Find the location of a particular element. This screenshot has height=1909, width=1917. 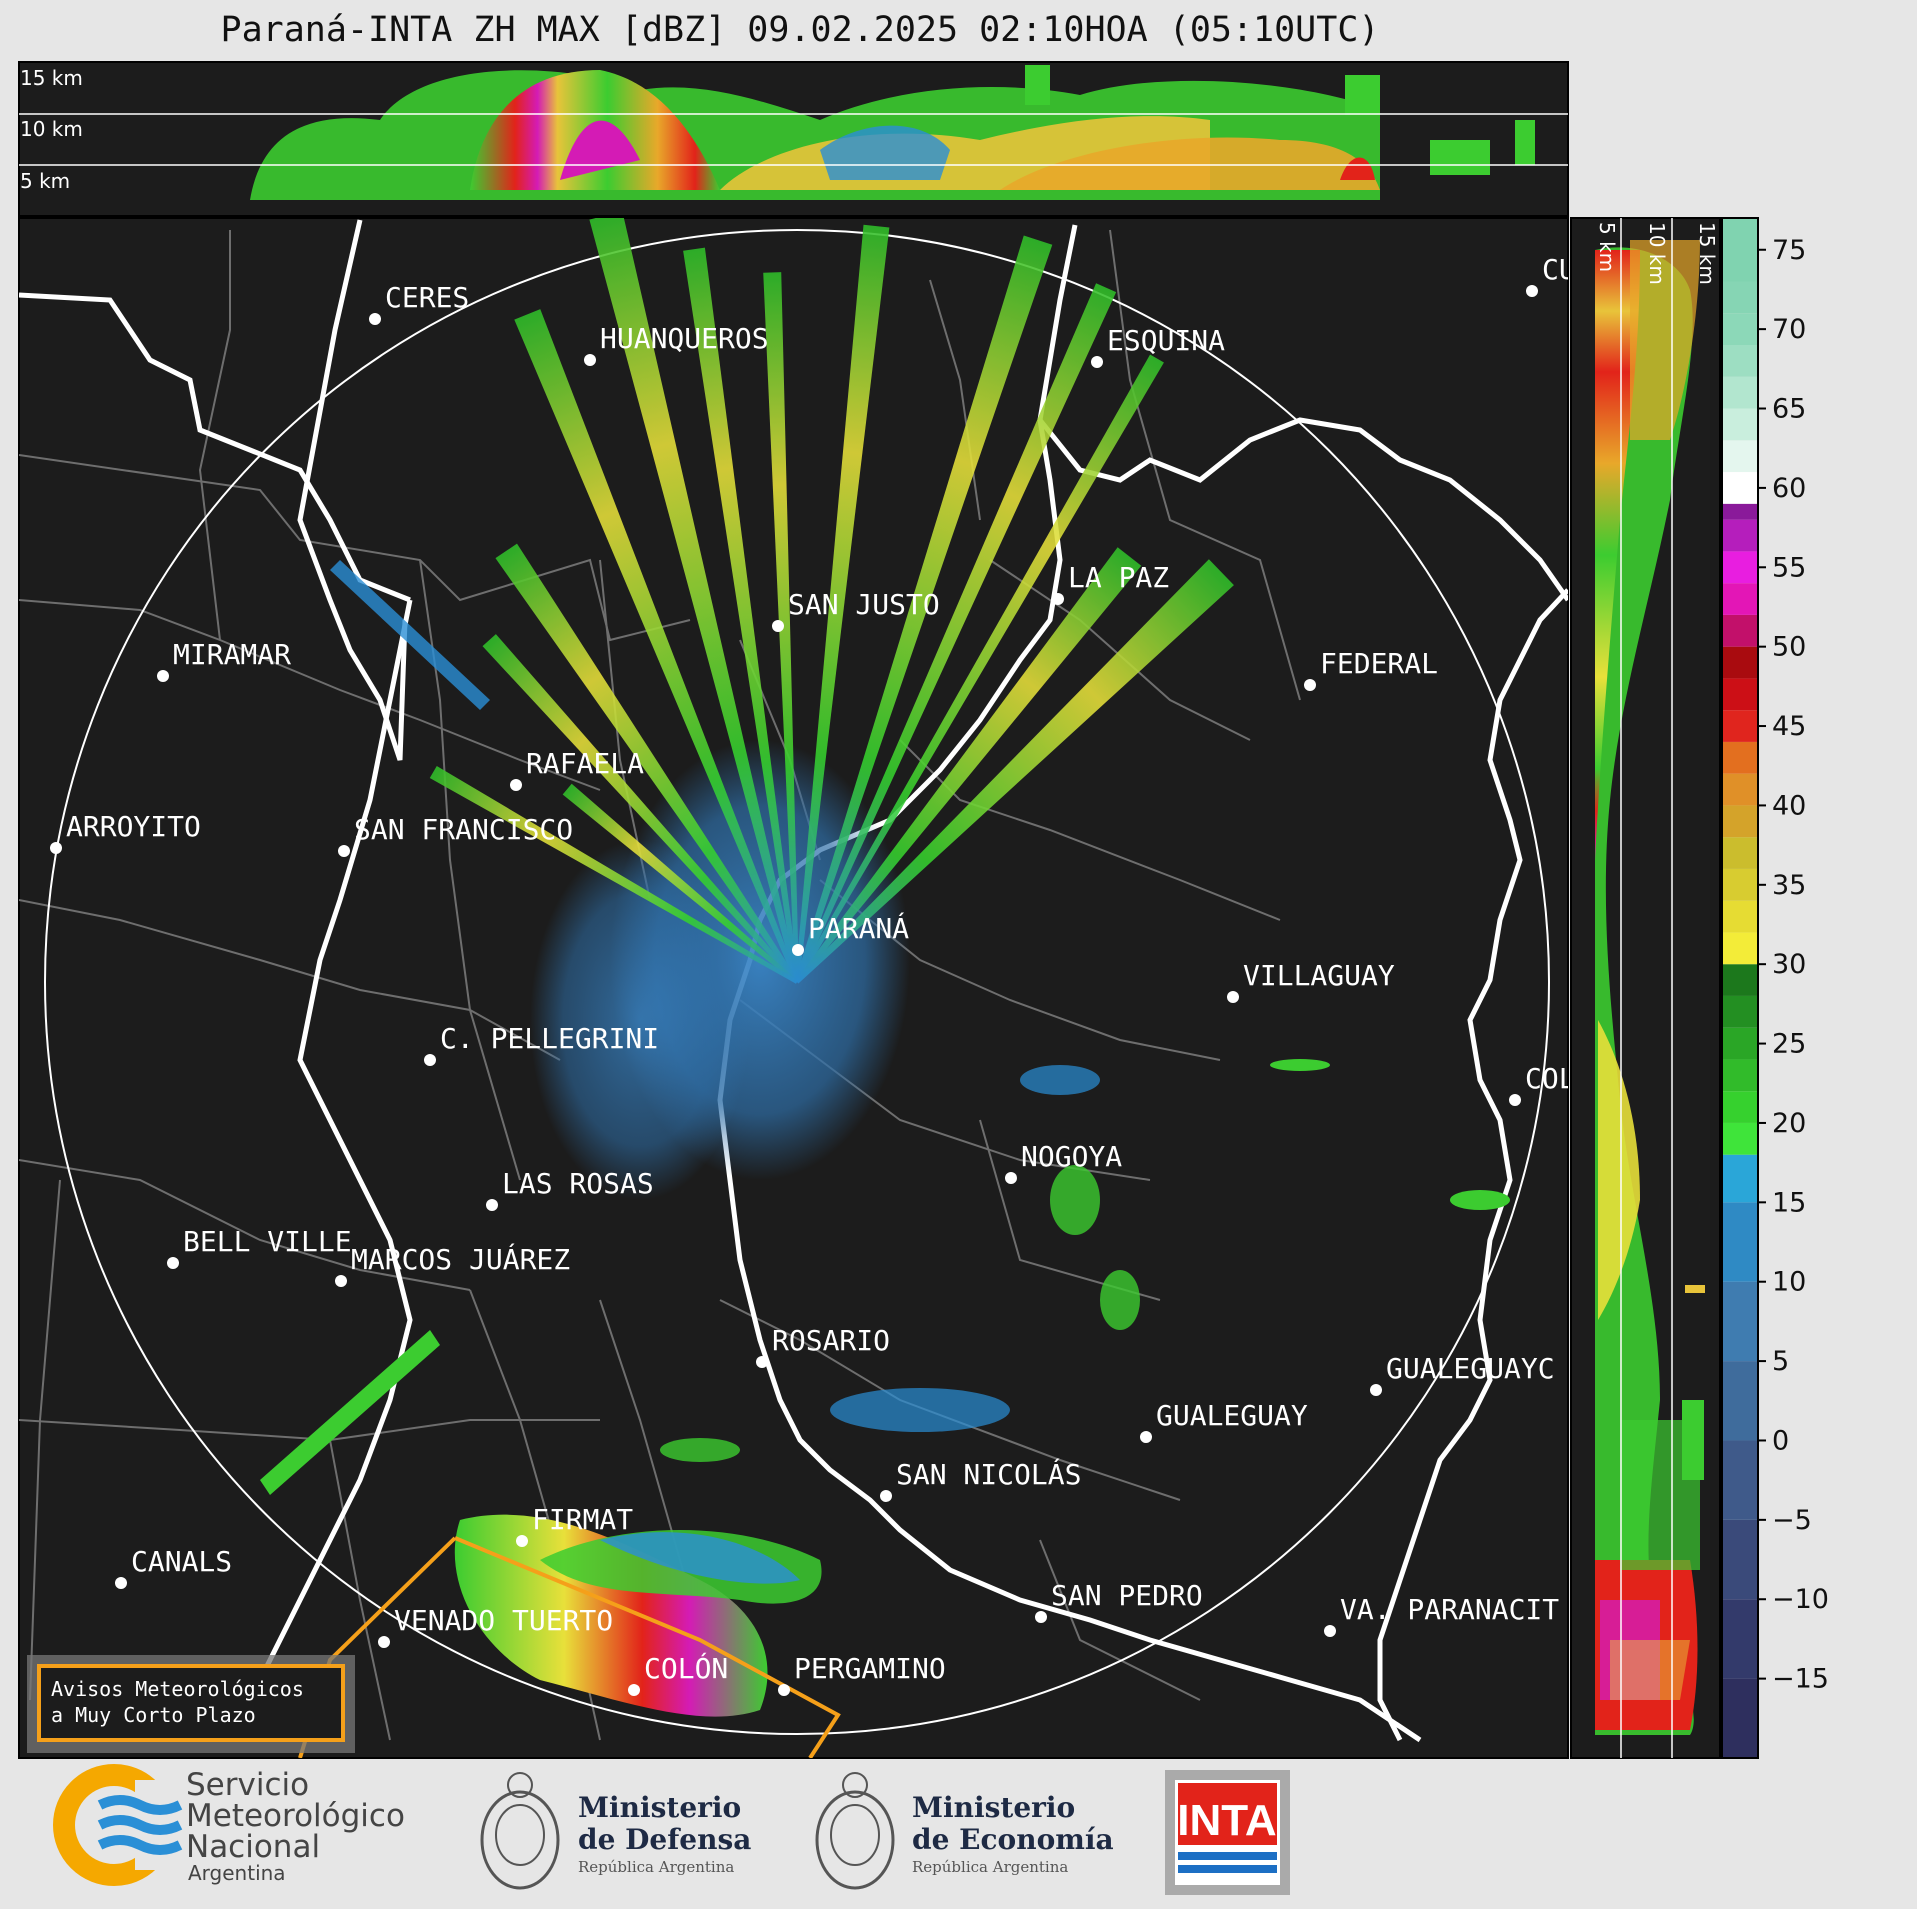

city-marker: COLÓ is located at coordinates (1550, 1083).